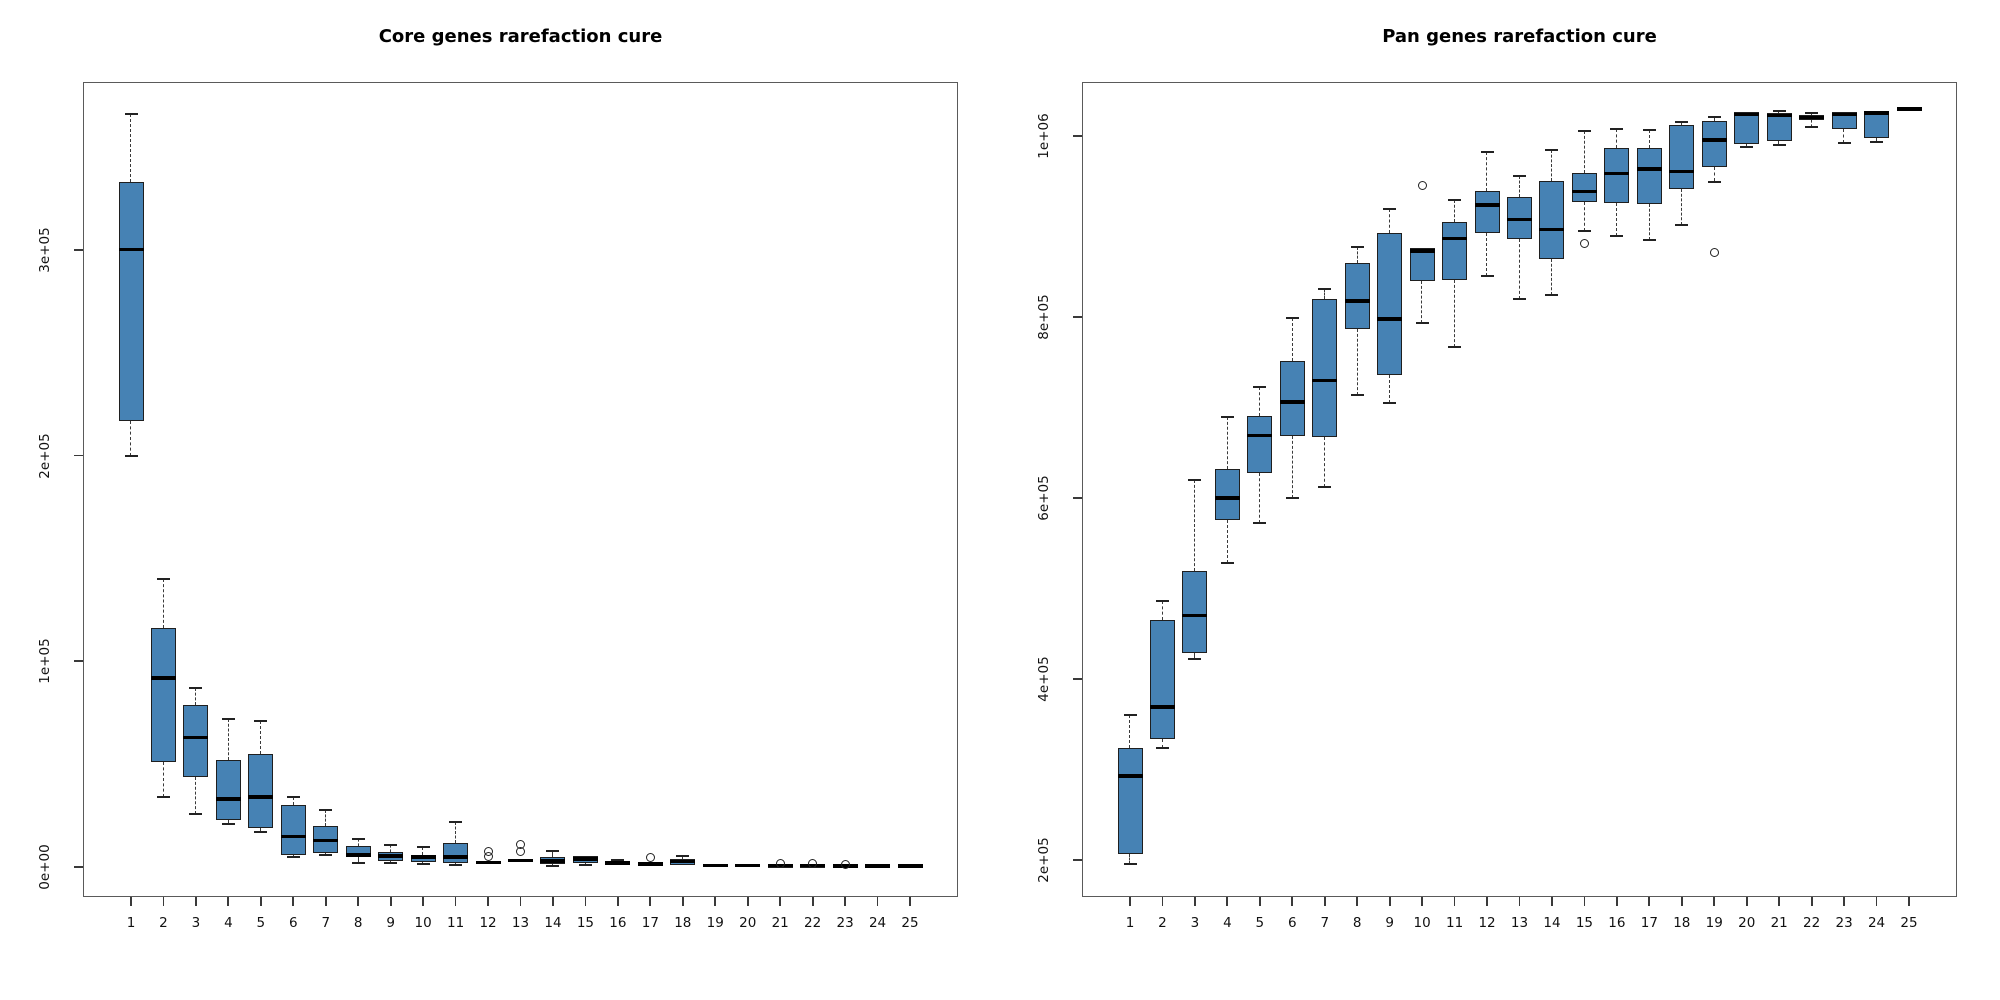  What do you see at coordinates (1519, 36) in the screenshot?
I see `right-chart-title: Pan genes rarefaction cure` at bounding box center [1519, 36].